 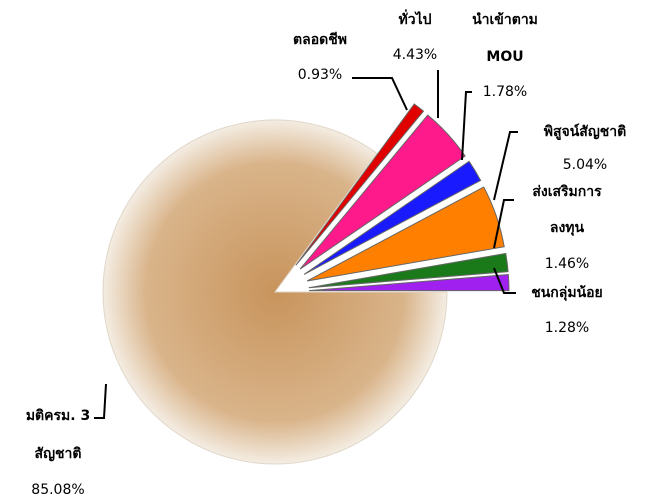 What do you see at coordinates (505, 20) in the screenshot?
I see `category-label: นำเข้าตาม` at bounding box center [505, 20].